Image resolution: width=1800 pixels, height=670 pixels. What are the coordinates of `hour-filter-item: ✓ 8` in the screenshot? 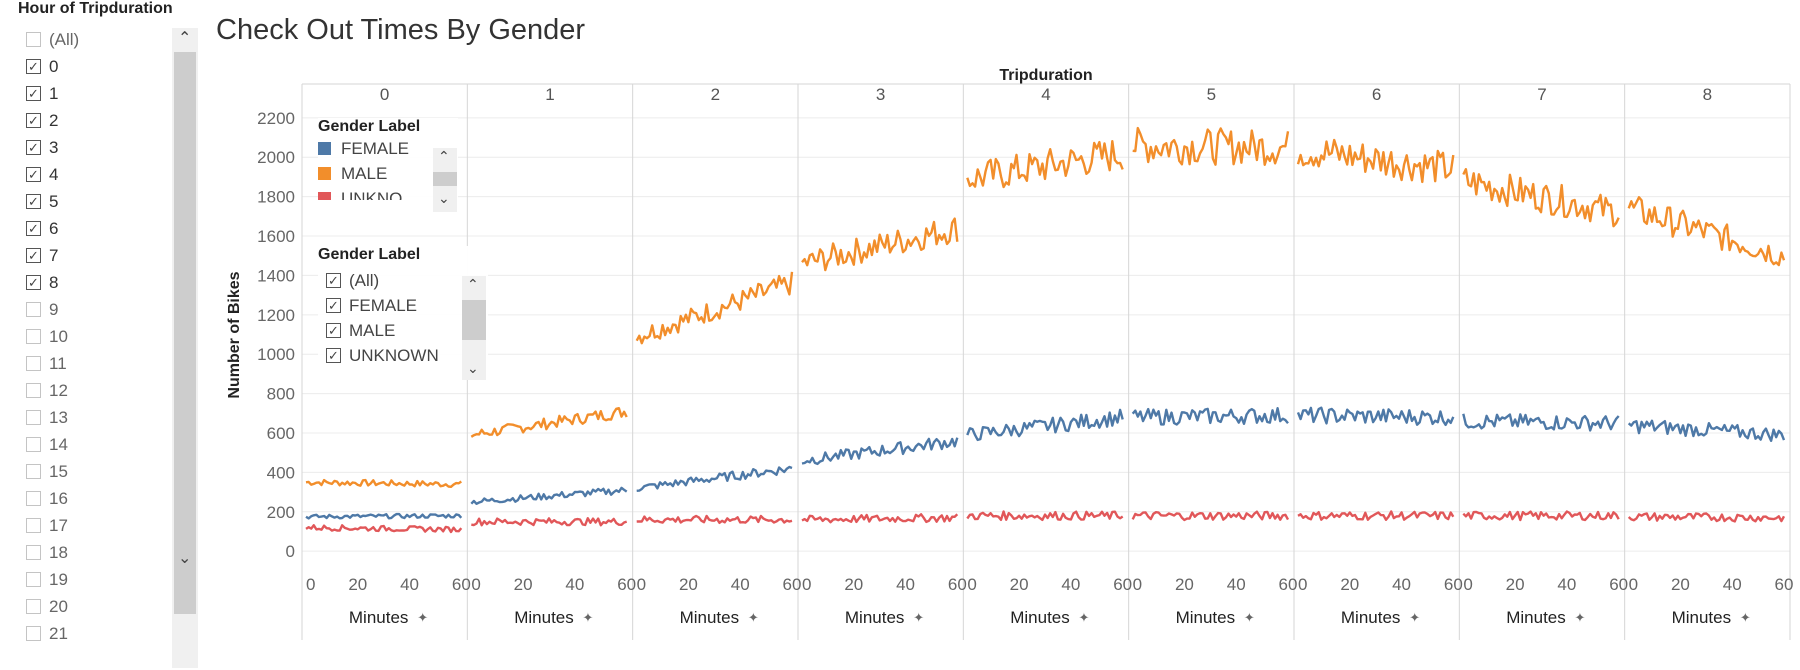 It's located at (101, 282).